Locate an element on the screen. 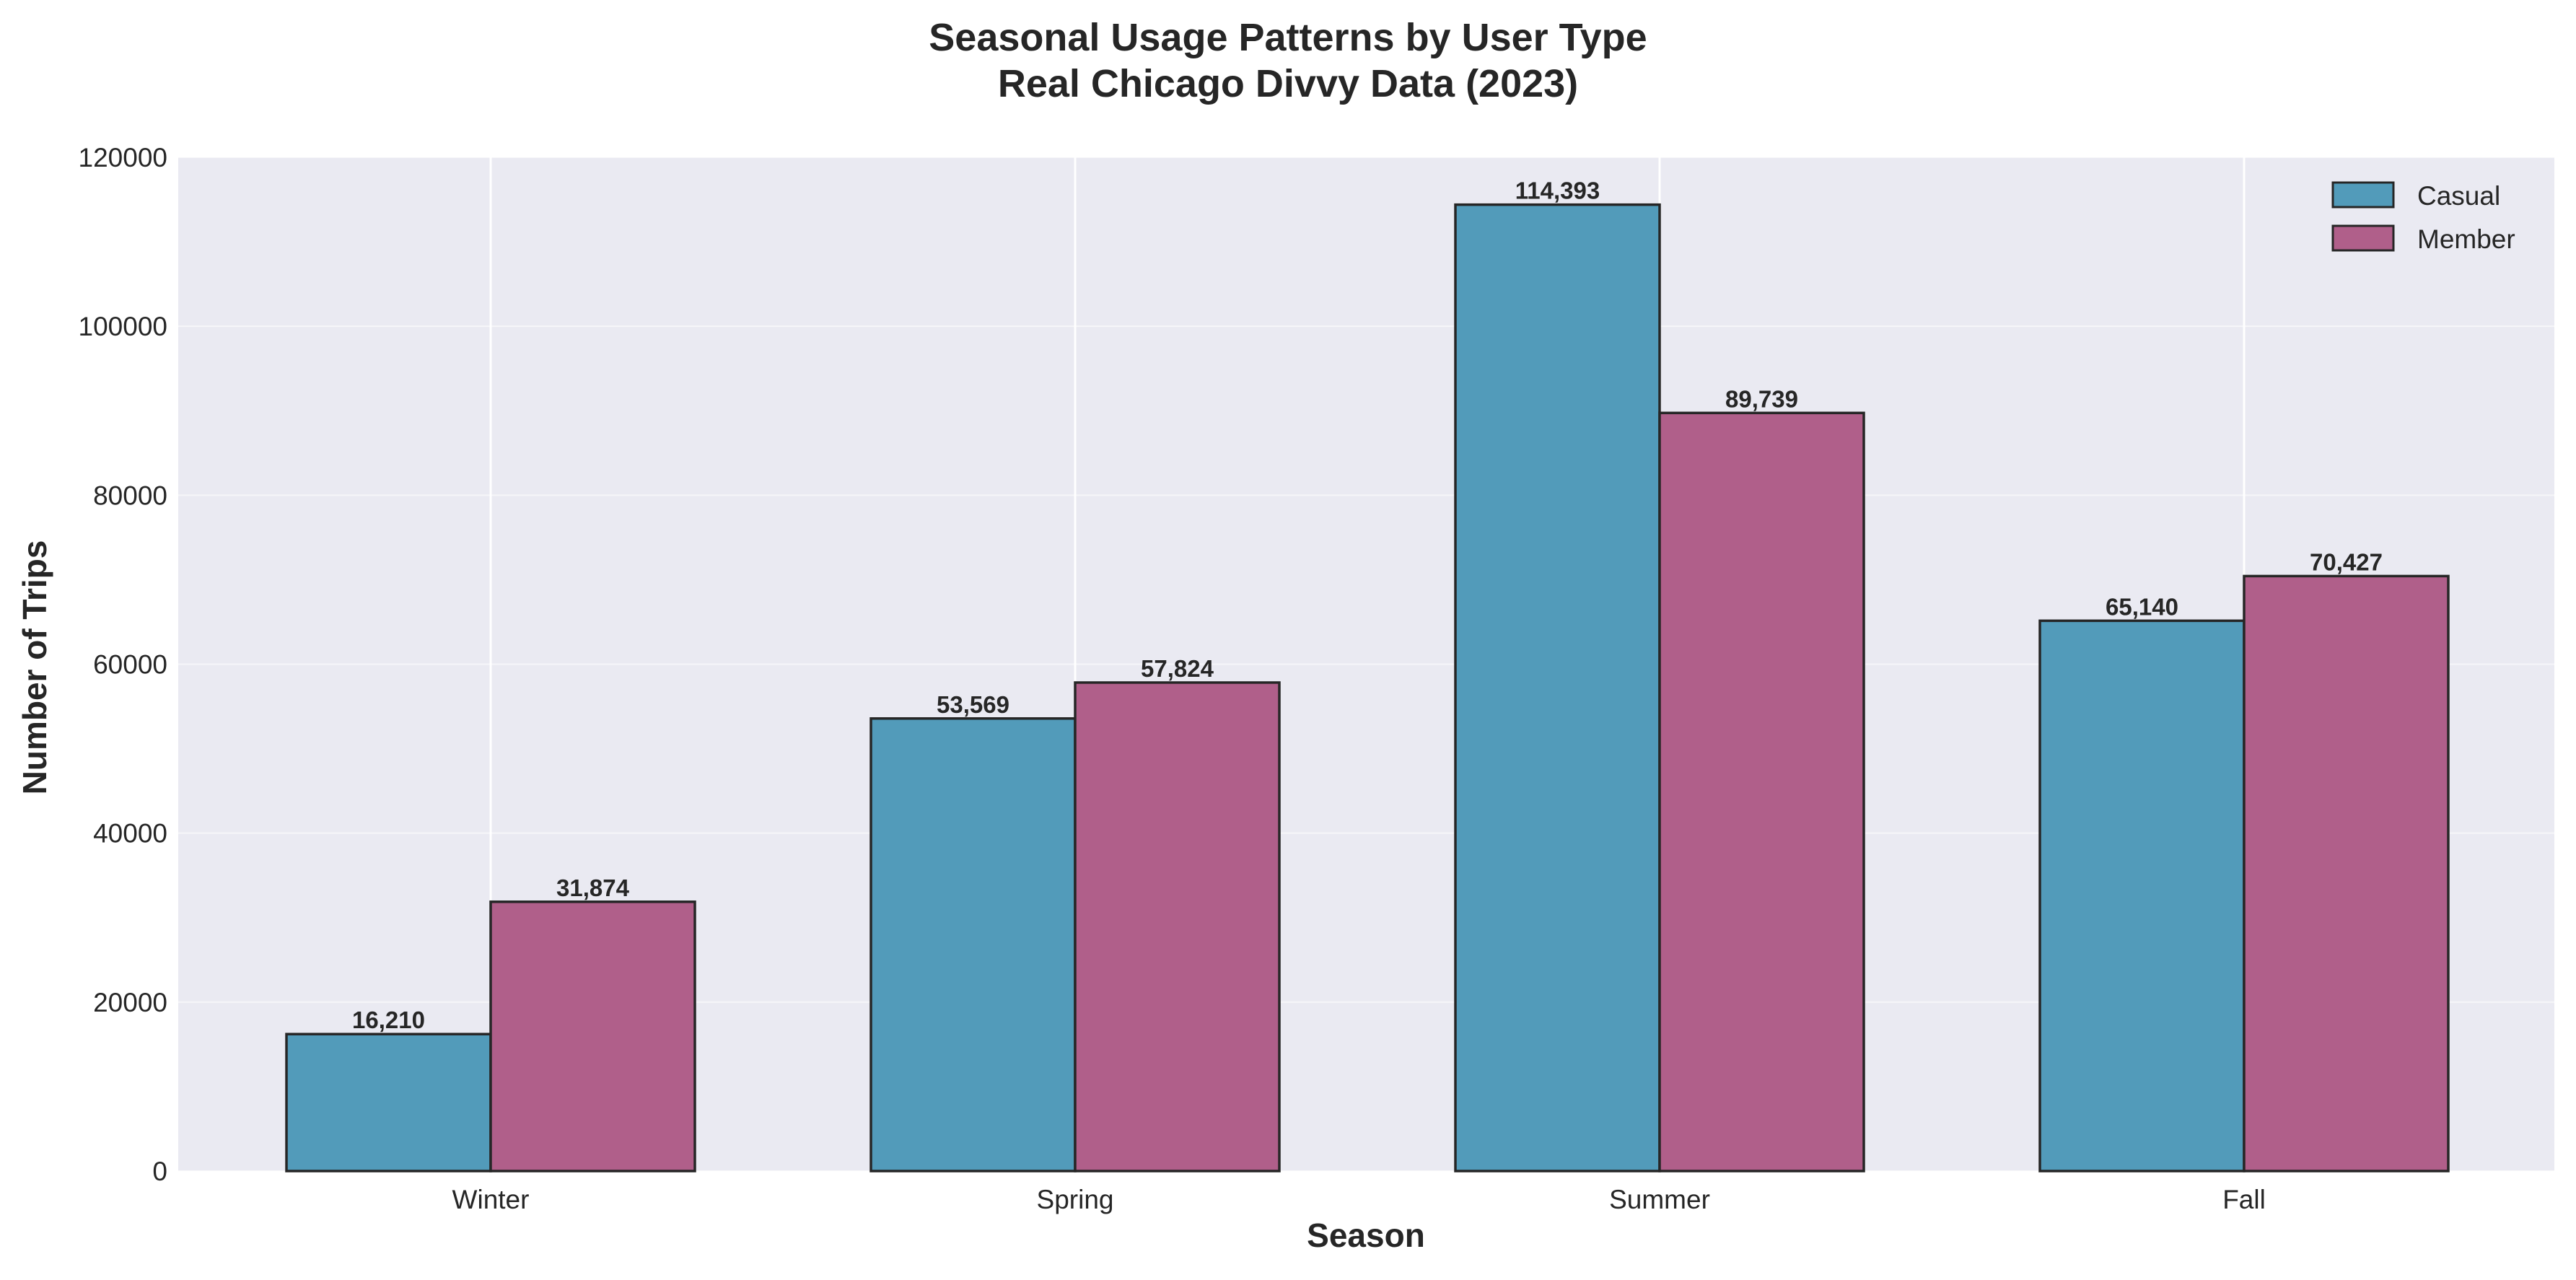 This screenshot has width=2576, height=1280. bar-value-label: 31,874 is located at coordinates (593, 887).